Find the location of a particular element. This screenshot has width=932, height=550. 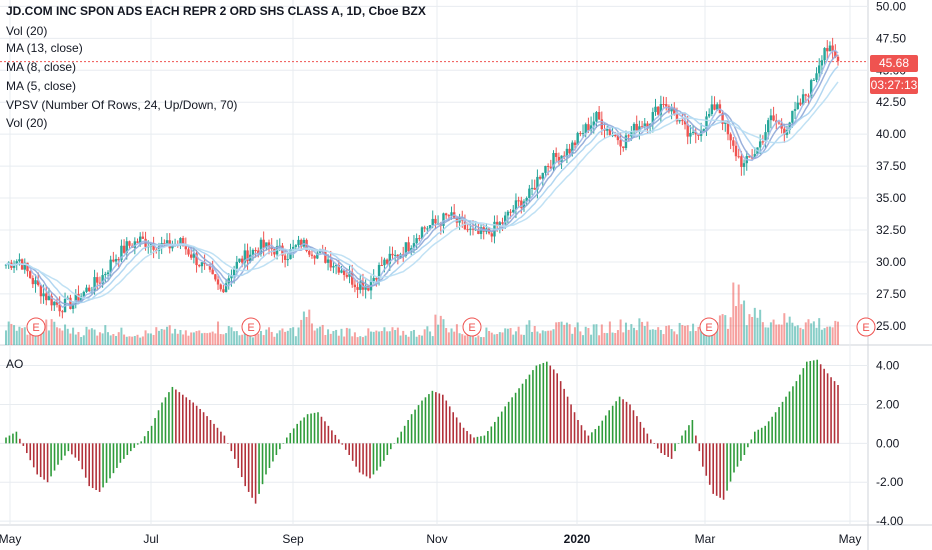

legend-ma5: MA (5, close) is located at coordinates (41, 86).